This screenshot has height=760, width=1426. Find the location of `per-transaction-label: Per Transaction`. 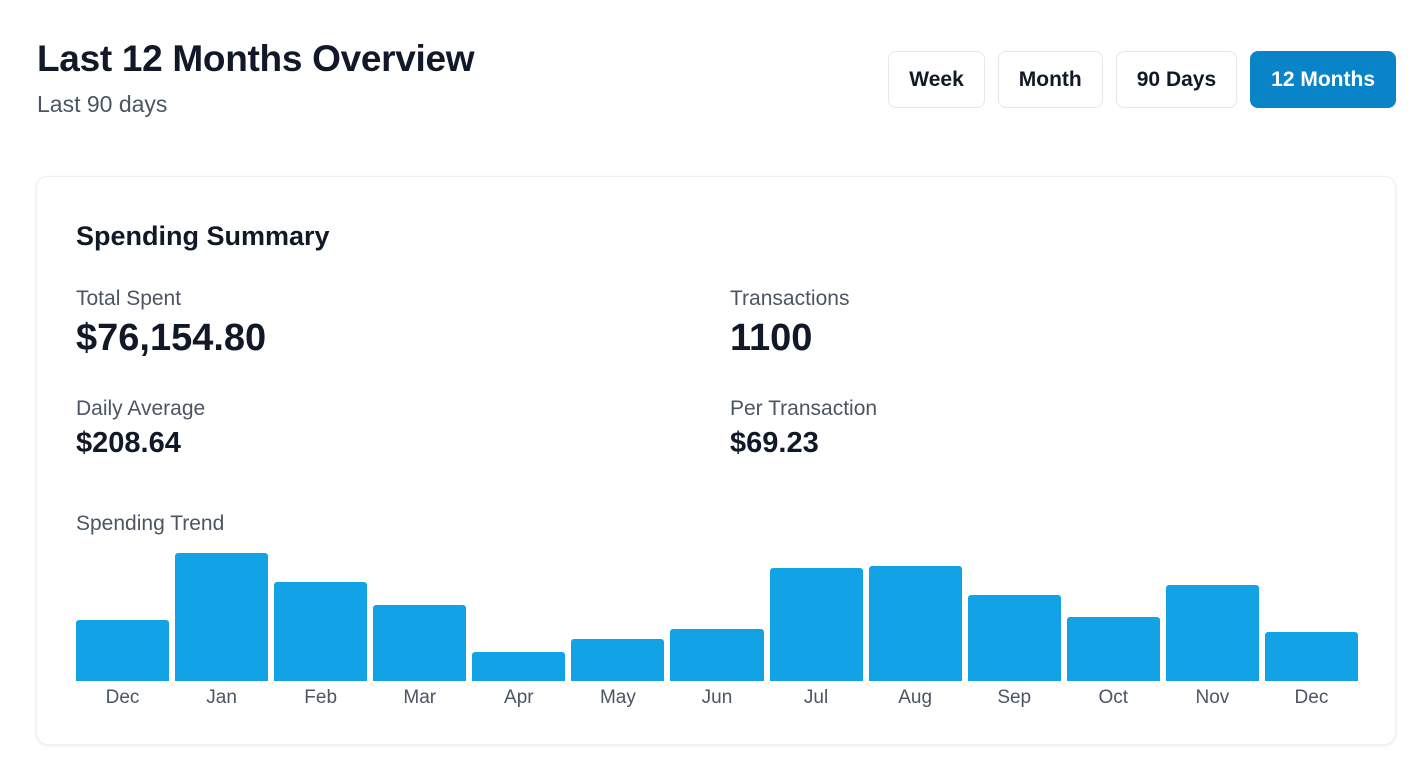

per-transaction-label: Per Transaction is located at coordinates (804, 408).